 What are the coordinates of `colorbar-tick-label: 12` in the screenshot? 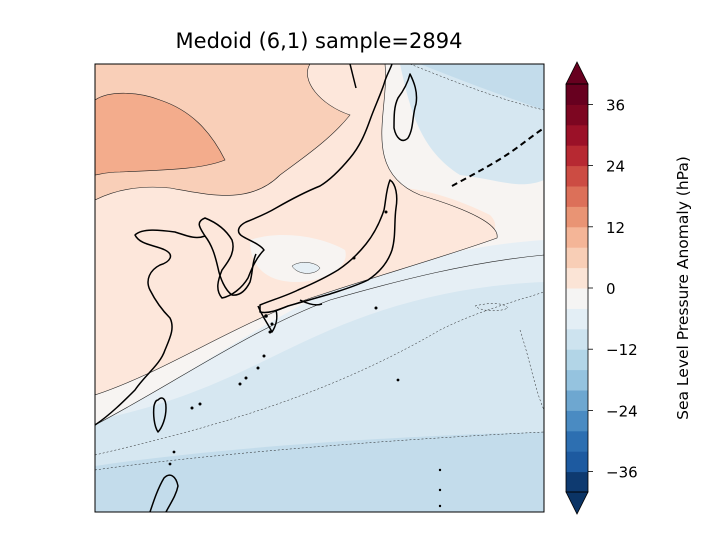 It's located at (615, 228).